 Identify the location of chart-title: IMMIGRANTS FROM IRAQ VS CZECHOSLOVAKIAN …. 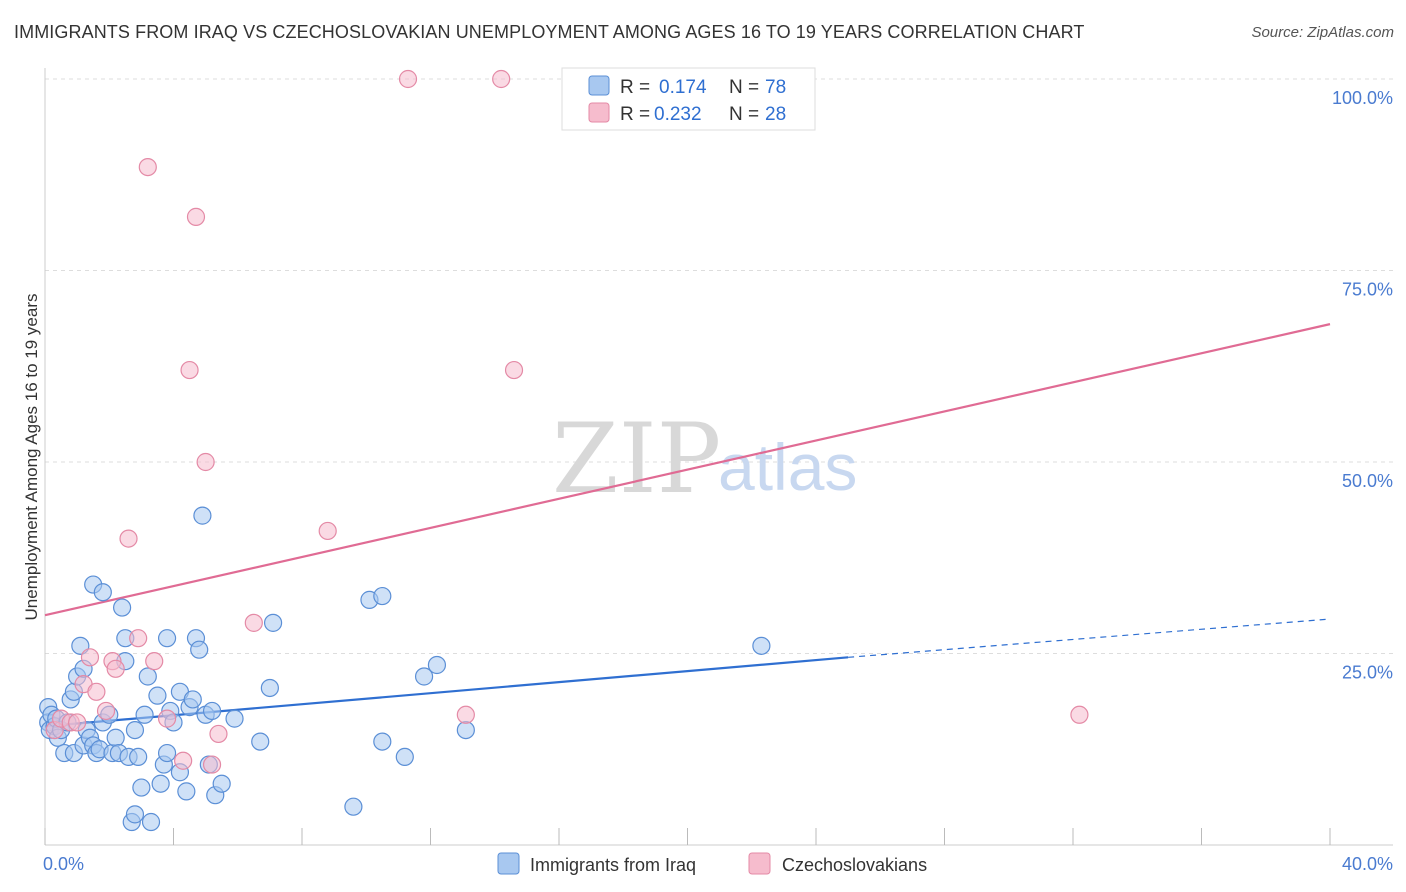
(549, 32).